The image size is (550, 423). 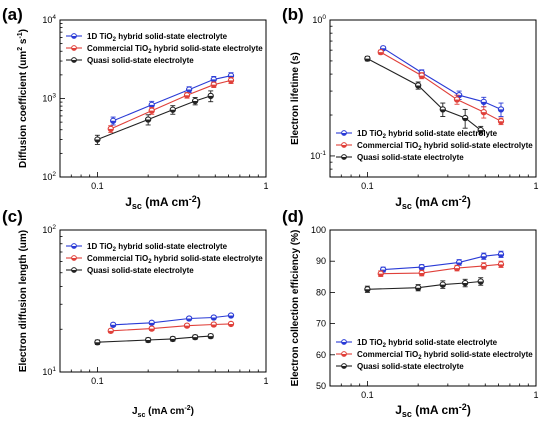 I want to click on y-axis-title: Diffusion coefficient (um2 s-1), so click(x=23, y=98).